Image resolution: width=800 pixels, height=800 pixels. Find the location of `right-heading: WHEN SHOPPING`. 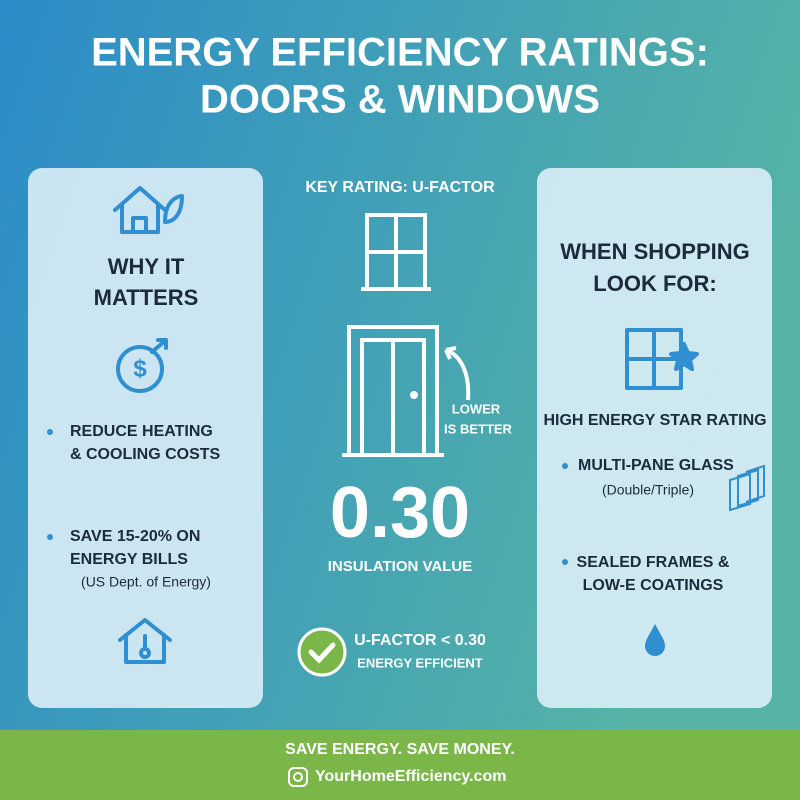

right-heading: WHEN SHOPPING is located at coordinates (654, 251).